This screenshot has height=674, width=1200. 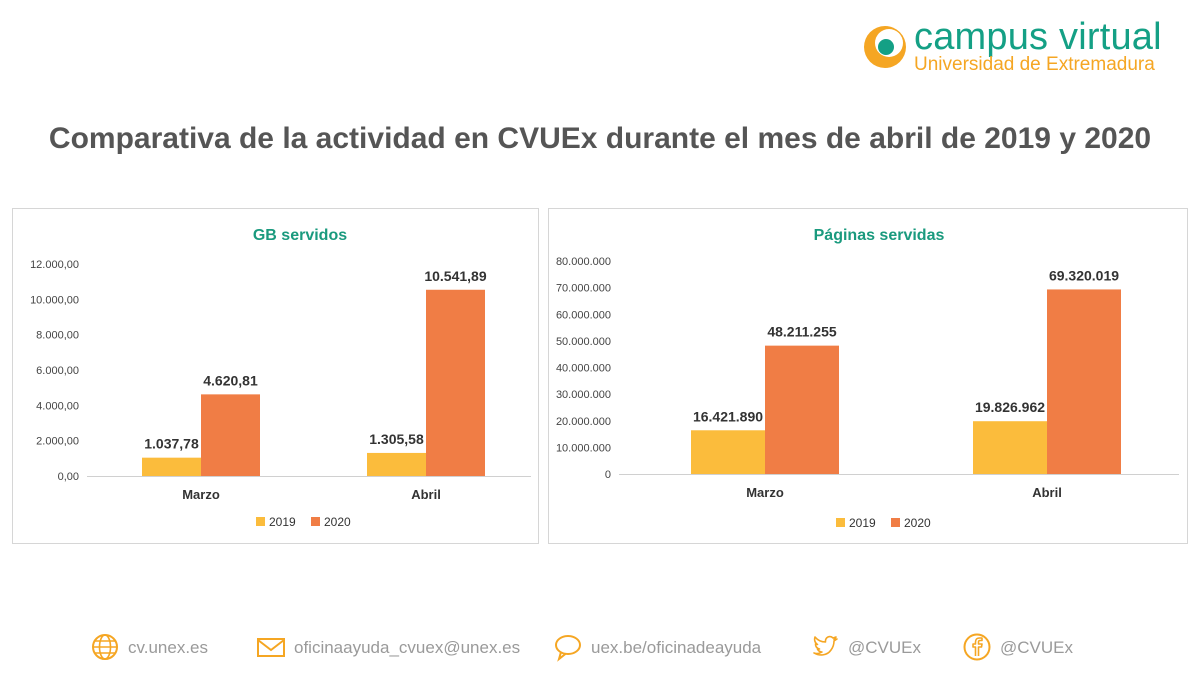 I want to click on y-tick-label: 6.000,00, so click(x=57, y=371).